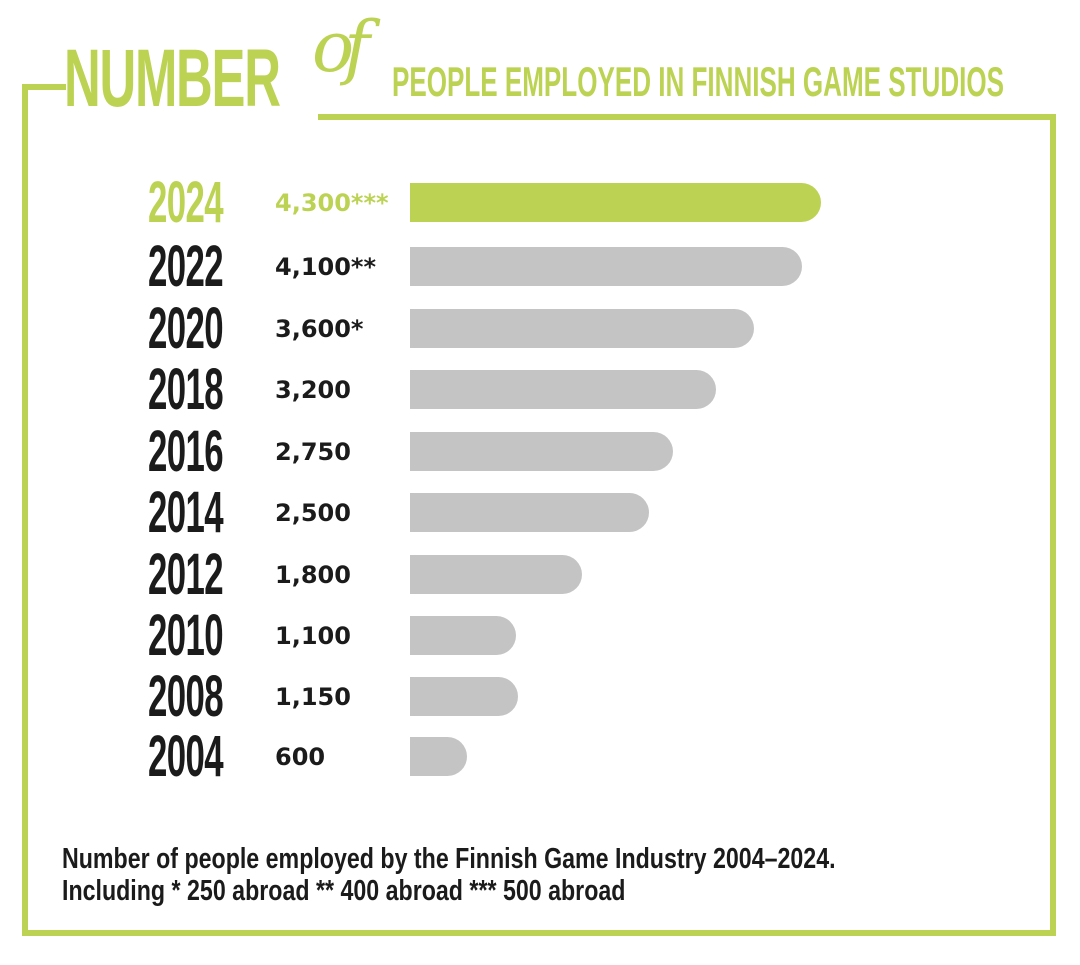 Image resolution: width=1080 pixels, height=965 pixels. Describe the element at coordinates (172, 78) in the screenshot. I see `title-number: NUMBER` at that location.